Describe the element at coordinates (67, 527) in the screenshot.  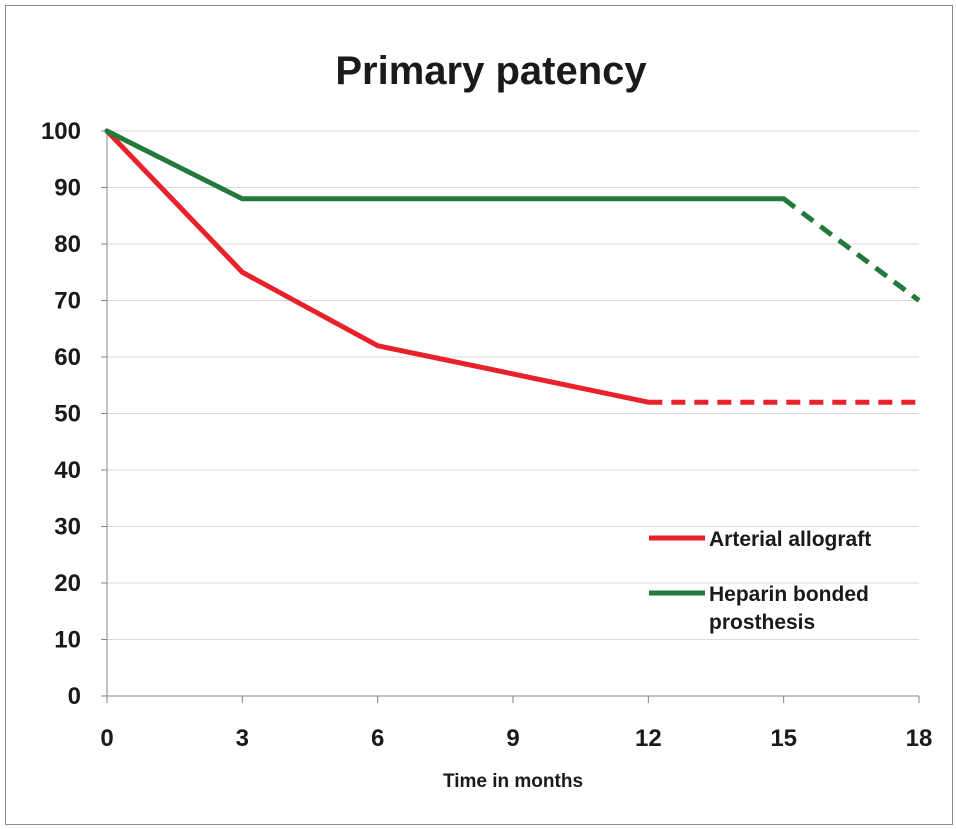
I see `y-tick-label: 30` at that location.